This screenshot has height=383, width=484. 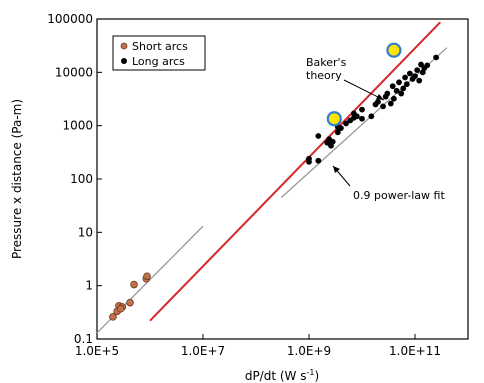 I want to click on annotation-baker-line2: theory, so click(x=324, y=75).